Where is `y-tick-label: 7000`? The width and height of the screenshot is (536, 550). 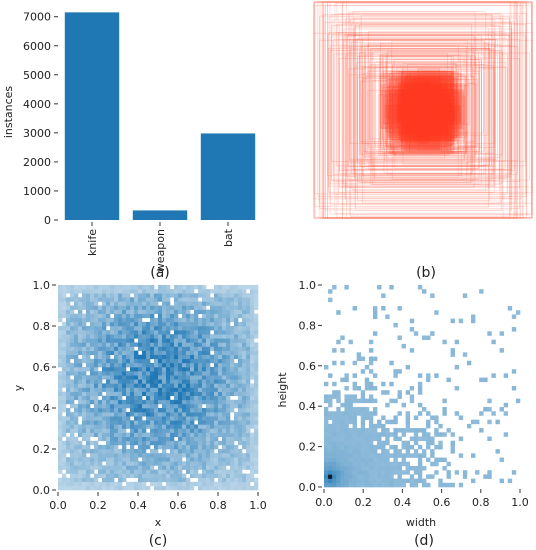
y-tick-label: 7000 is located at coordinates (37, 17).